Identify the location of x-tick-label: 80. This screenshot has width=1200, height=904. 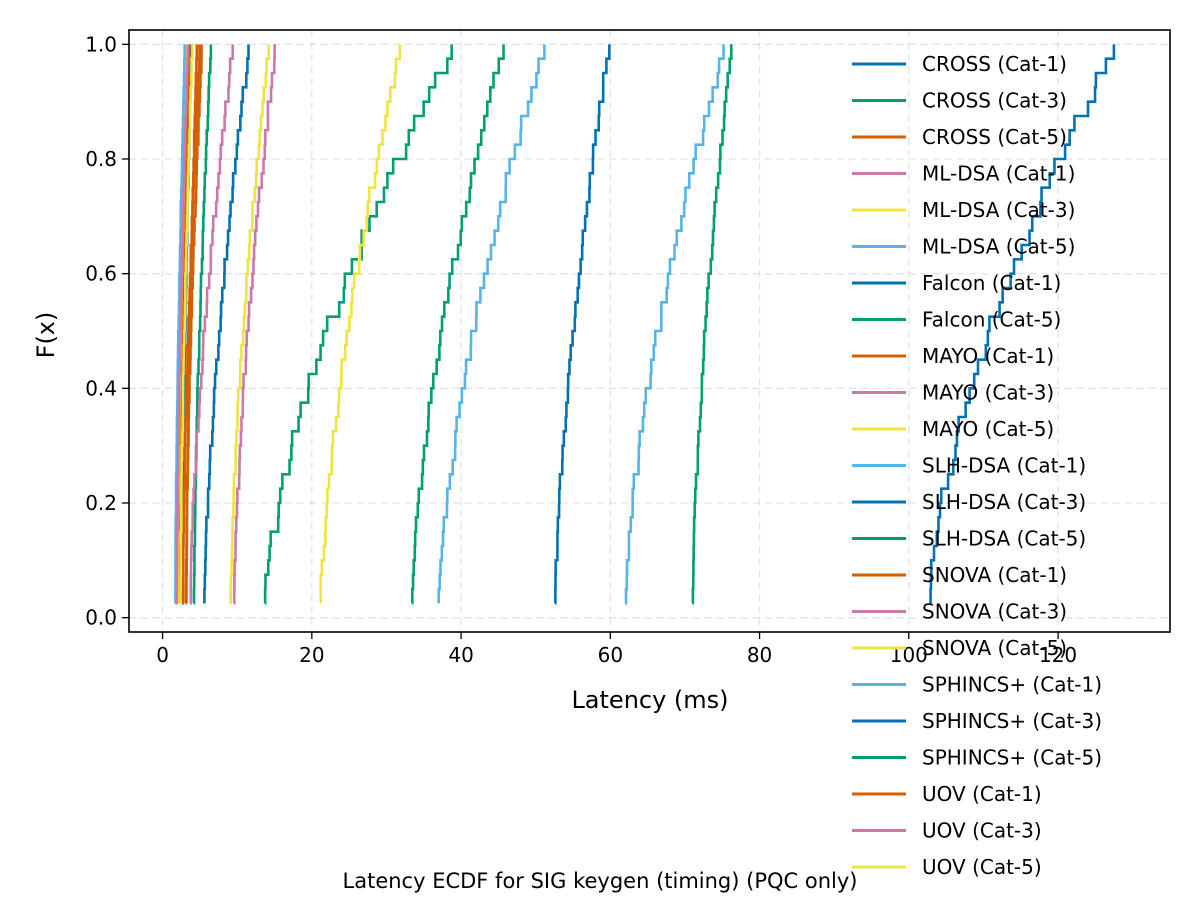
(759, 655).